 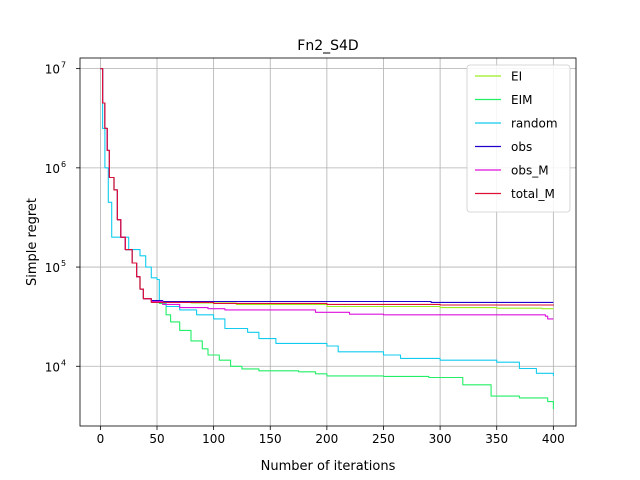 I want to click on x-tick-label: 250, so click(x=383, y=439).